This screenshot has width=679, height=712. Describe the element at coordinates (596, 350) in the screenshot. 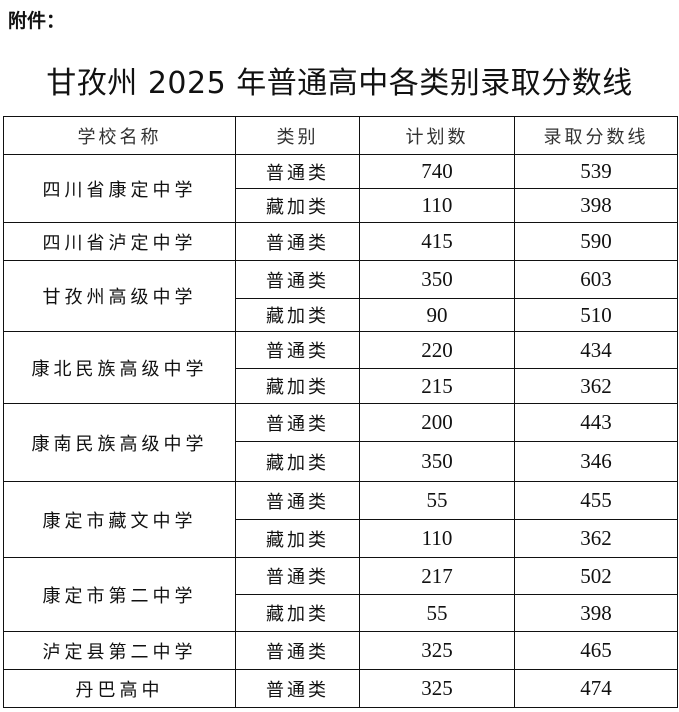

I see `score-cell: 434` at that location.